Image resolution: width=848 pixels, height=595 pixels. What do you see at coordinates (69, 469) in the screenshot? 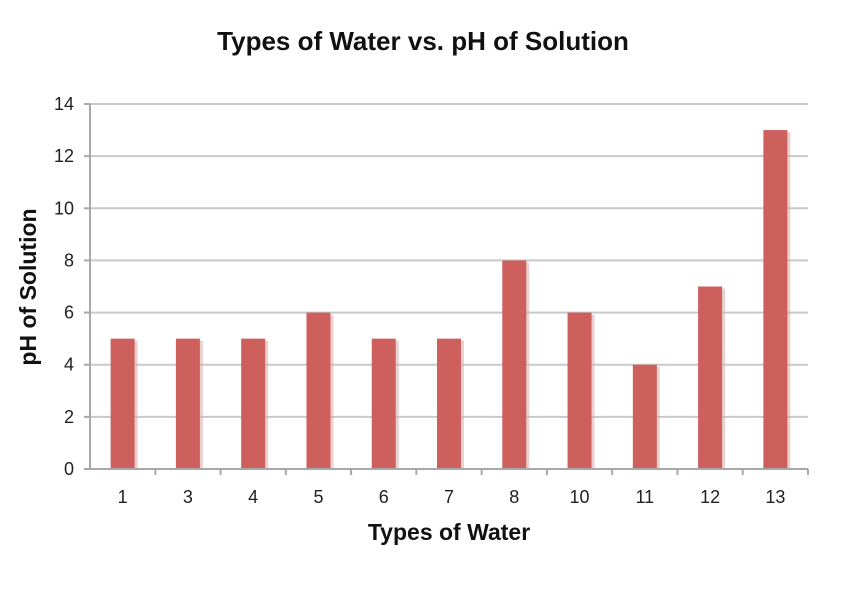
I see `y-tick-label: 0` at bounding box center [69, 469].